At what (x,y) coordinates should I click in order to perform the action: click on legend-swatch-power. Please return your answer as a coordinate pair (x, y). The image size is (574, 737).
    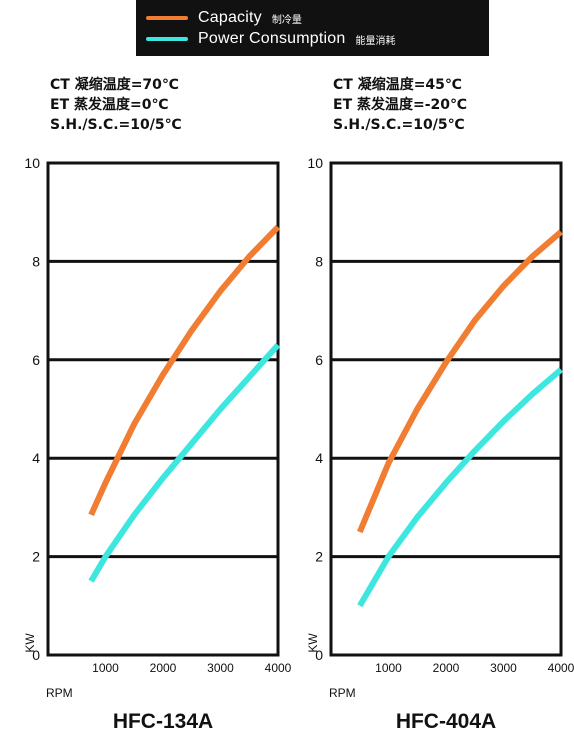
    Looking at the image, I should click on (167, 39).